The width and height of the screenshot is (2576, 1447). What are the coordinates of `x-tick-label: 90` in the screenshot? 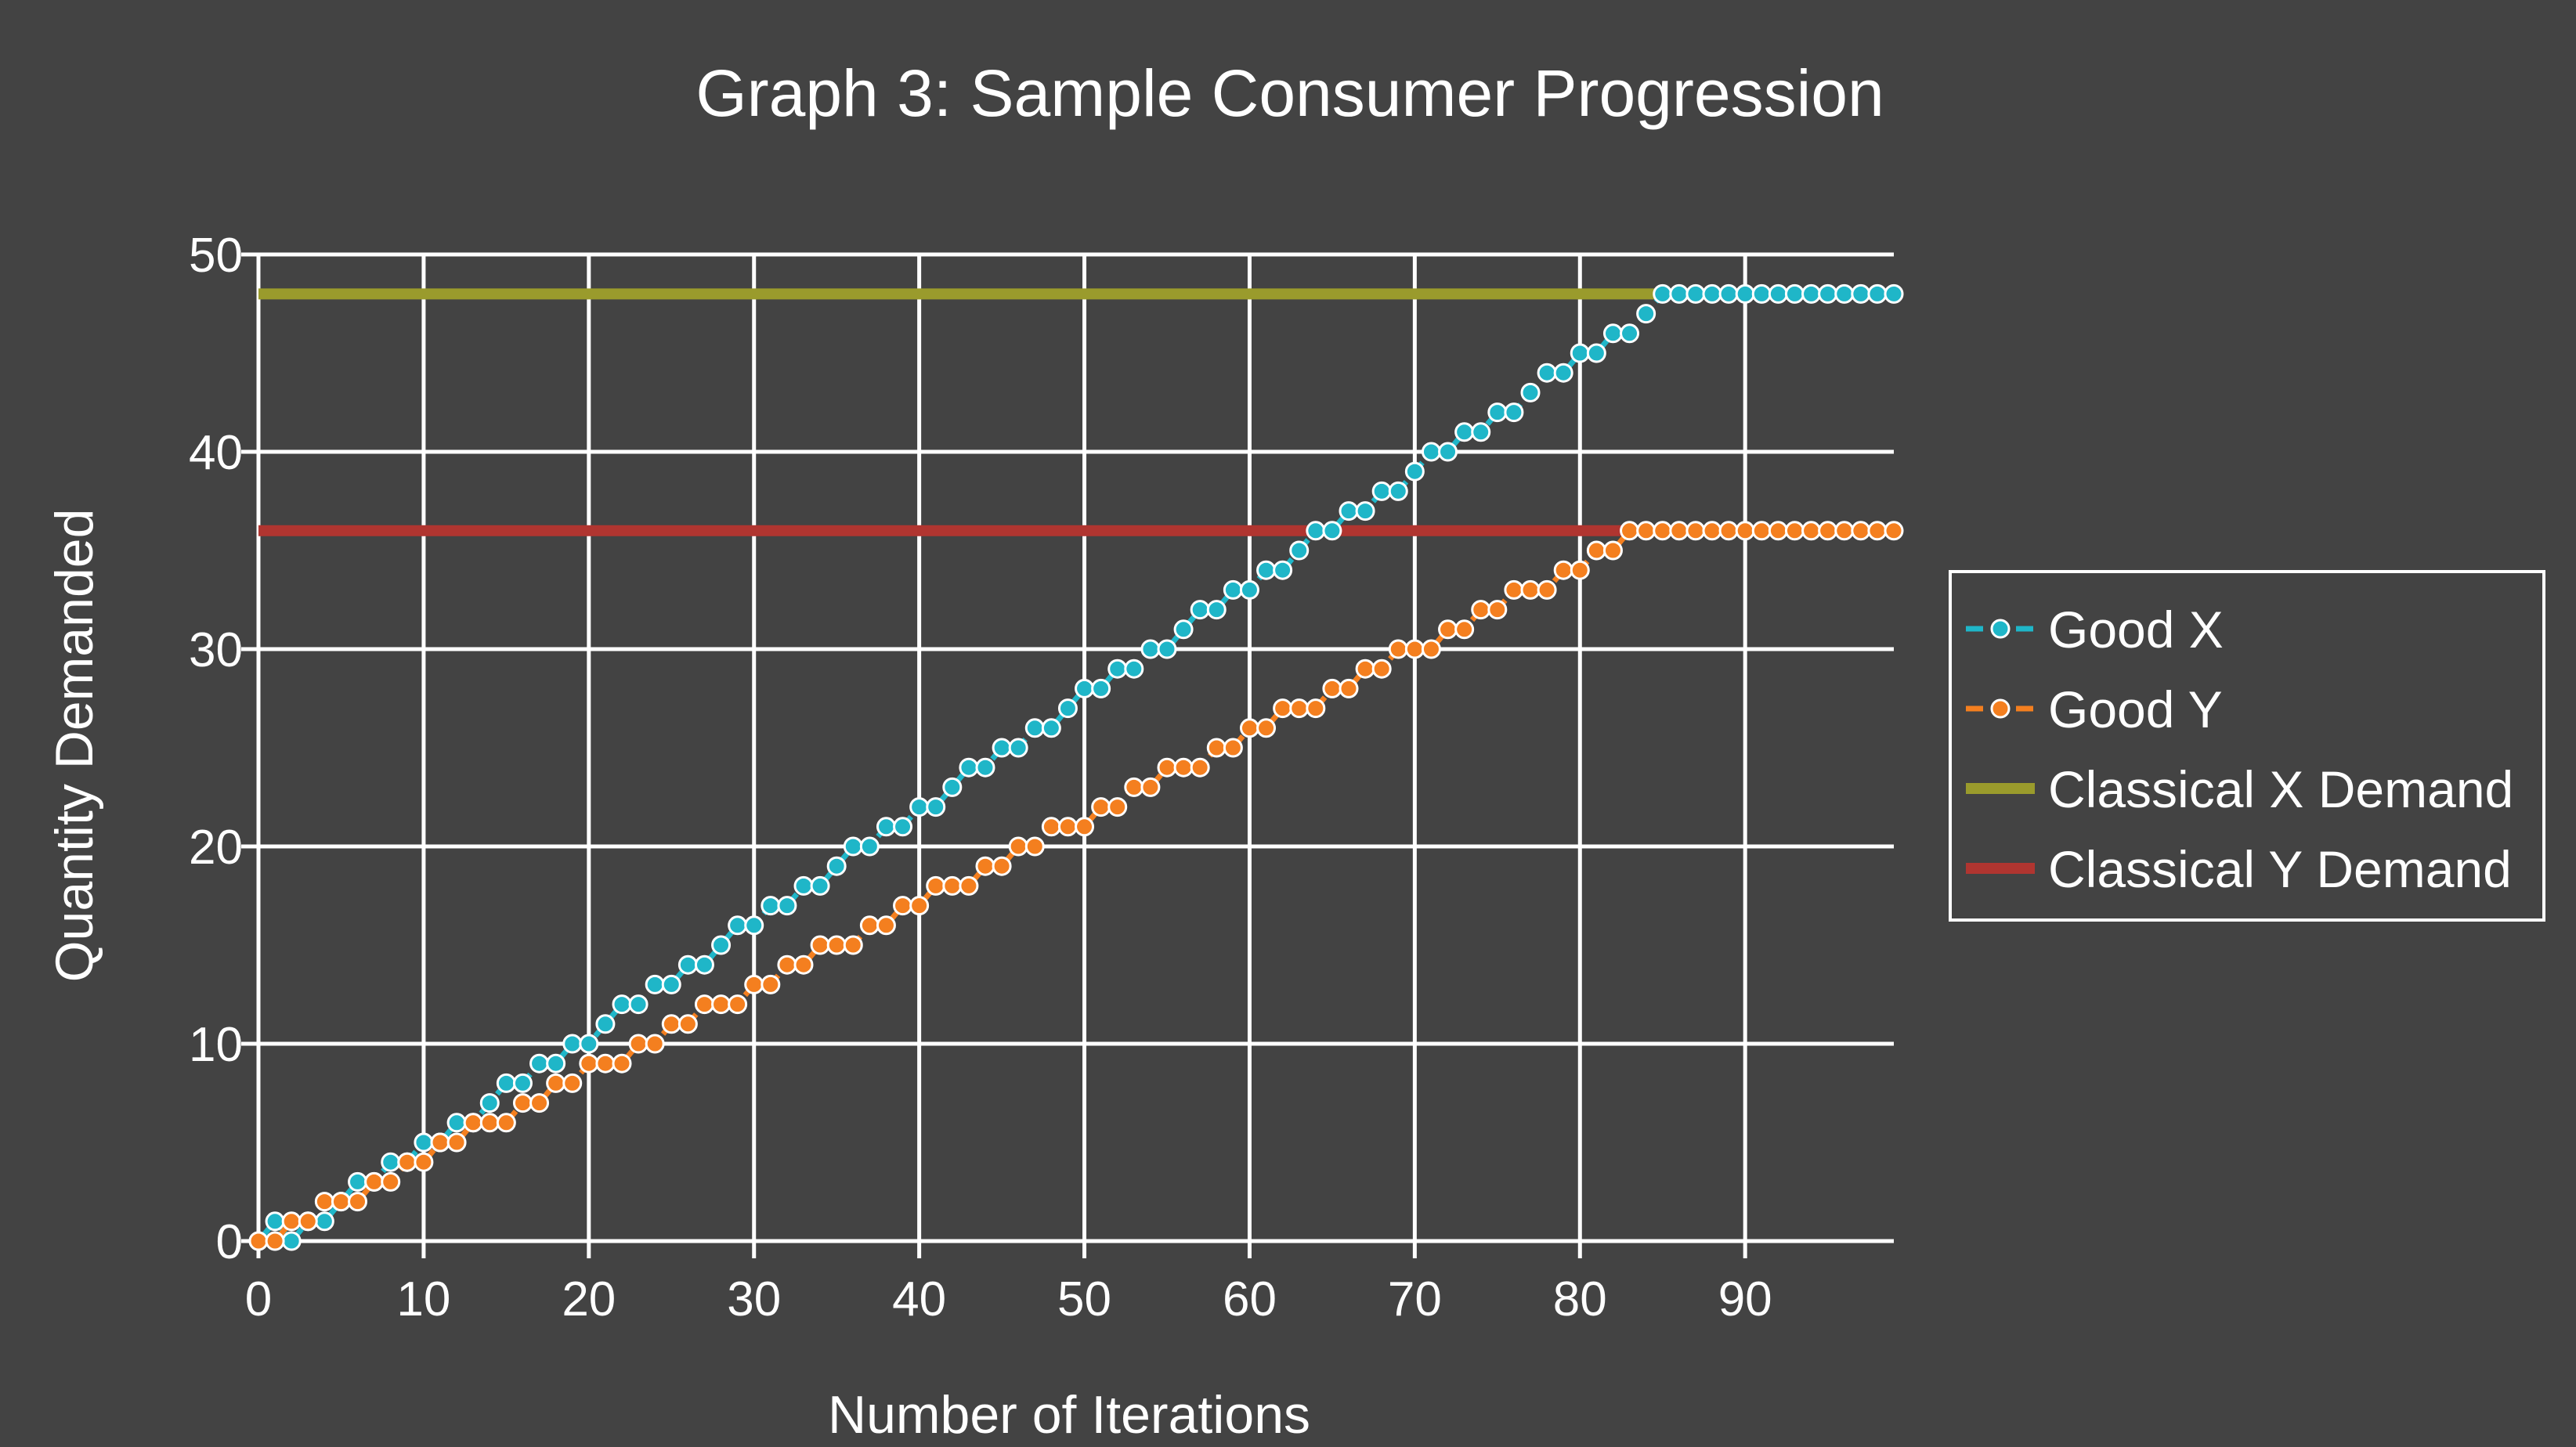 It's located at (1745, 1299).